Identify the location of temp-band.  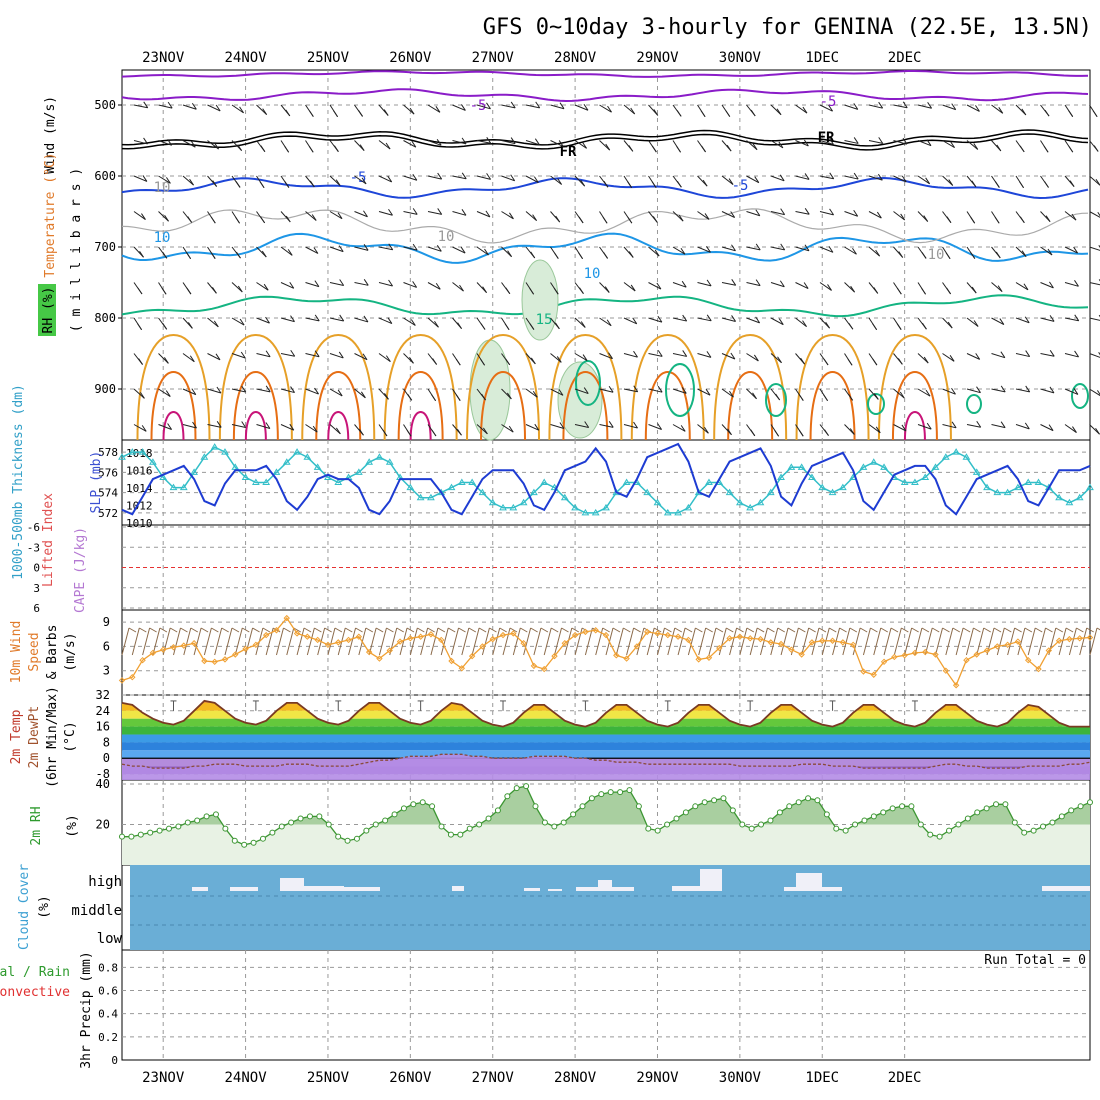
(606, 714).